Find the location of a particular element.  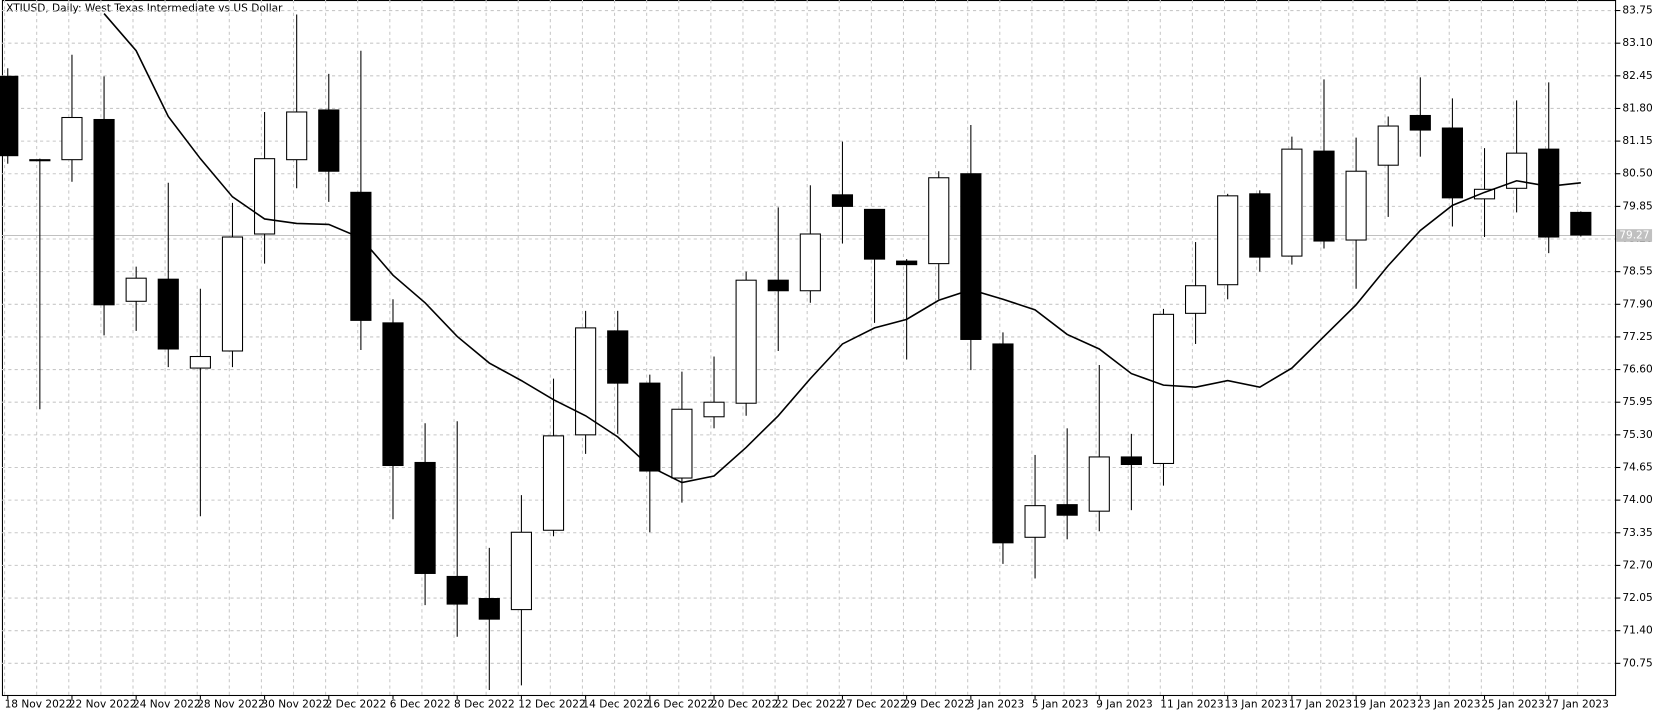

y-tick-label: 72.05 is located at coordinates (1637, 598).